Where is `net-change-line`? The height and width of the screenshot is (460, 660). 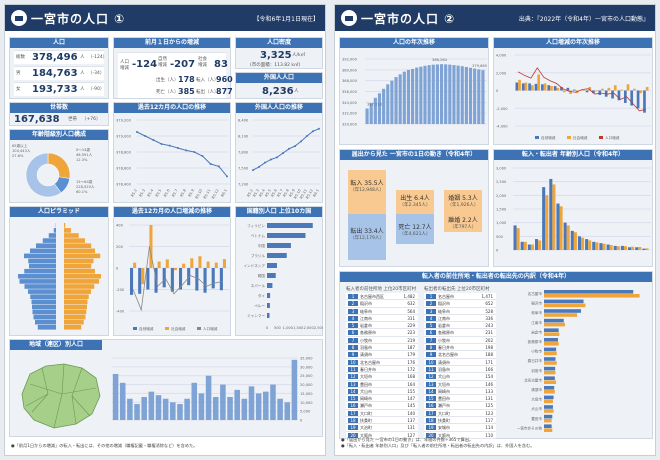
net-change-line is located at coordinates (581, 89).